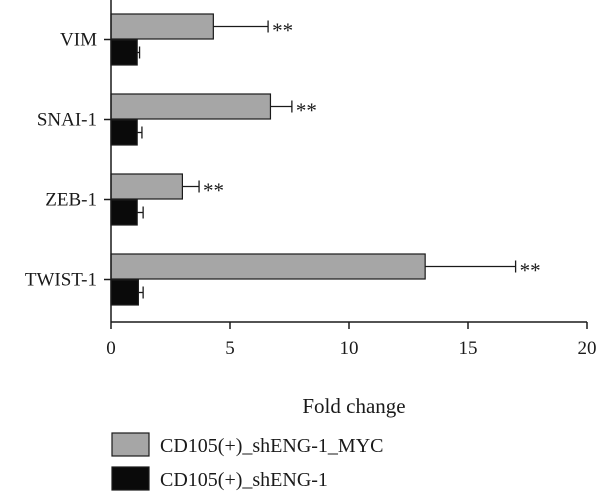  Describe the element at coordinates (247, 461) in the screenshot. I see `legend: CD105(+)_shENG-1_MYC CD105(+)_shENG-1` at that location.